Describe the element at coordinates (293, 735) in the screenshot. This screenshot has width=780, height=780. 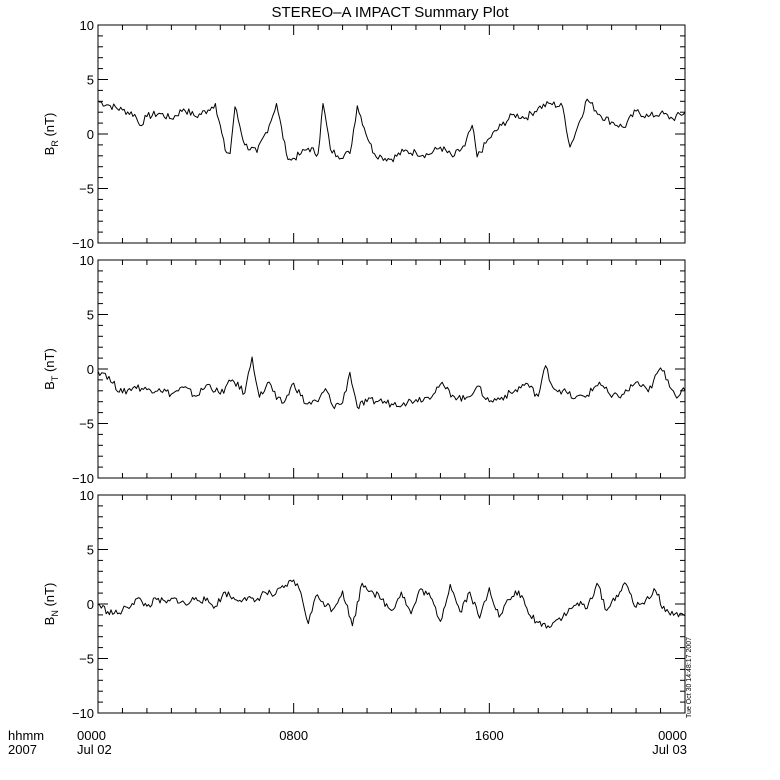
I see `x-tick-label-time: 0800` at that location.